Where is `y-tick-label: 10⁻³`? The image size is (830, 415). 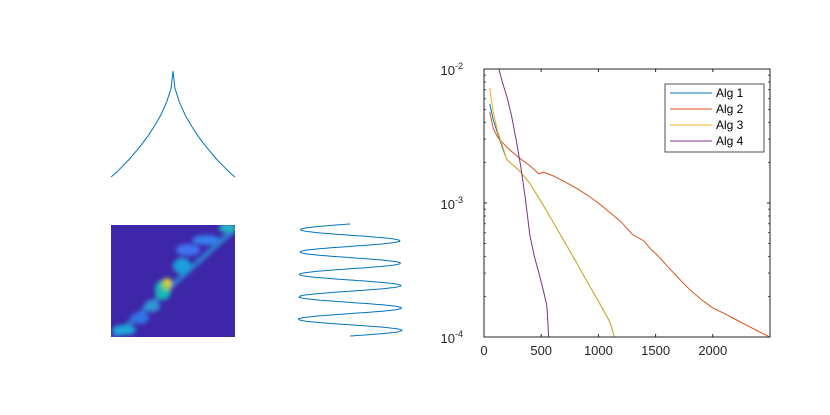
y-tick-label: 10⁻³ is located at coordinates (452, 203).